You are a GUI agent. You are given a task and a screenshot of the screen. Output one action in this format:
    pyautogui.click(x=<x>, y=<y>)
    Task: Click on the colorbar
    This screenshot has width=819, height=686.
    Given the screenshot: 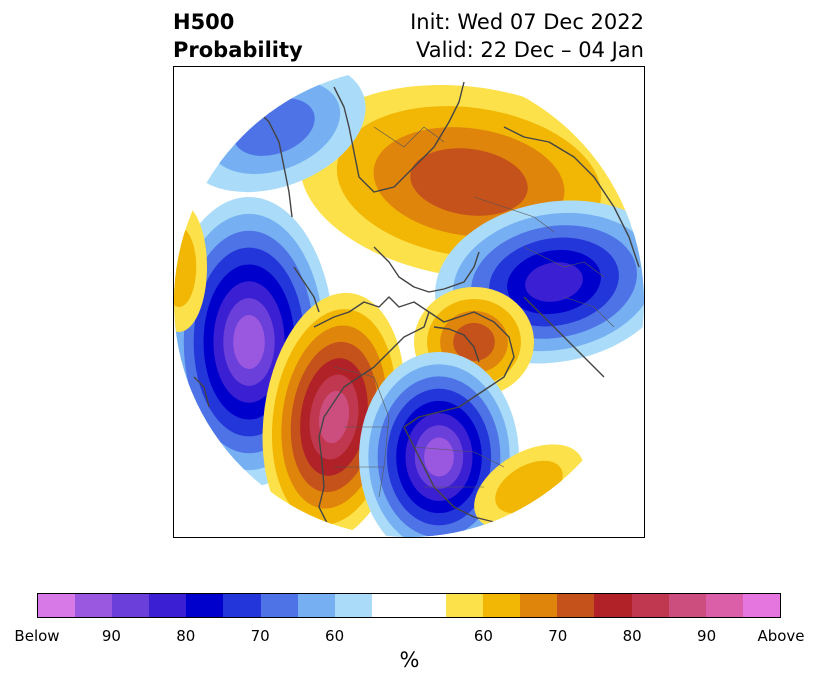 What is the action you would take?
    pyautogui.click(x=409, y=605)
    